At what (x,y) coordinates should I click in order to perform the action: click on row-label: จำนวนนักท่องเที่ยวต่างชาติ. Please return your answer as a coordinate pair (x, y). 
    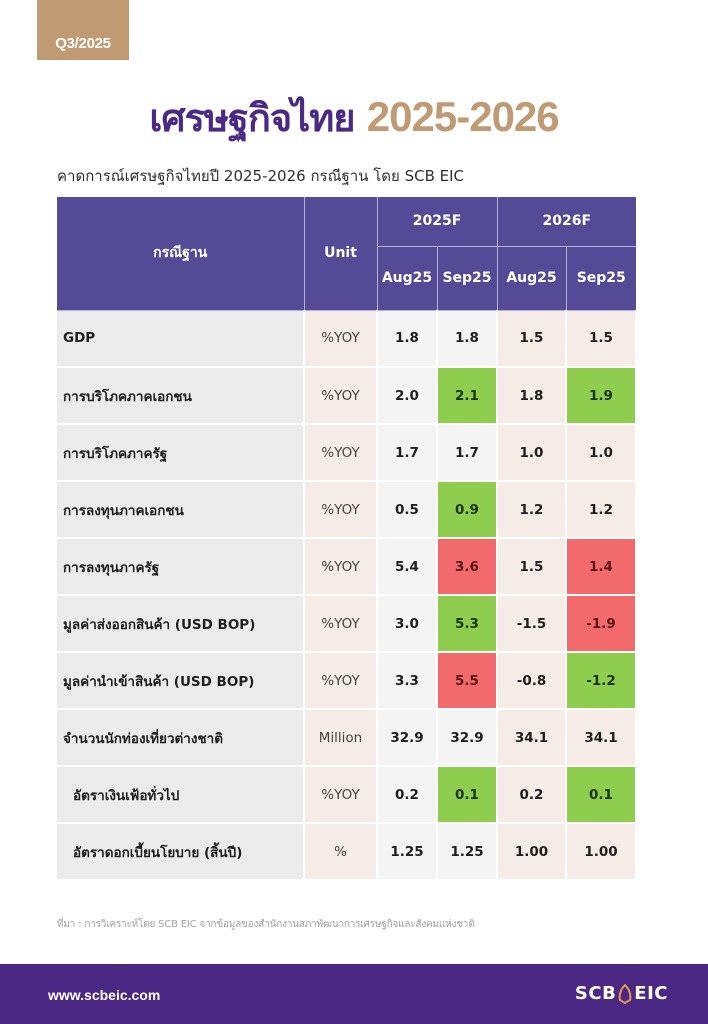
    Looking at the image, I should click on (181, 738).